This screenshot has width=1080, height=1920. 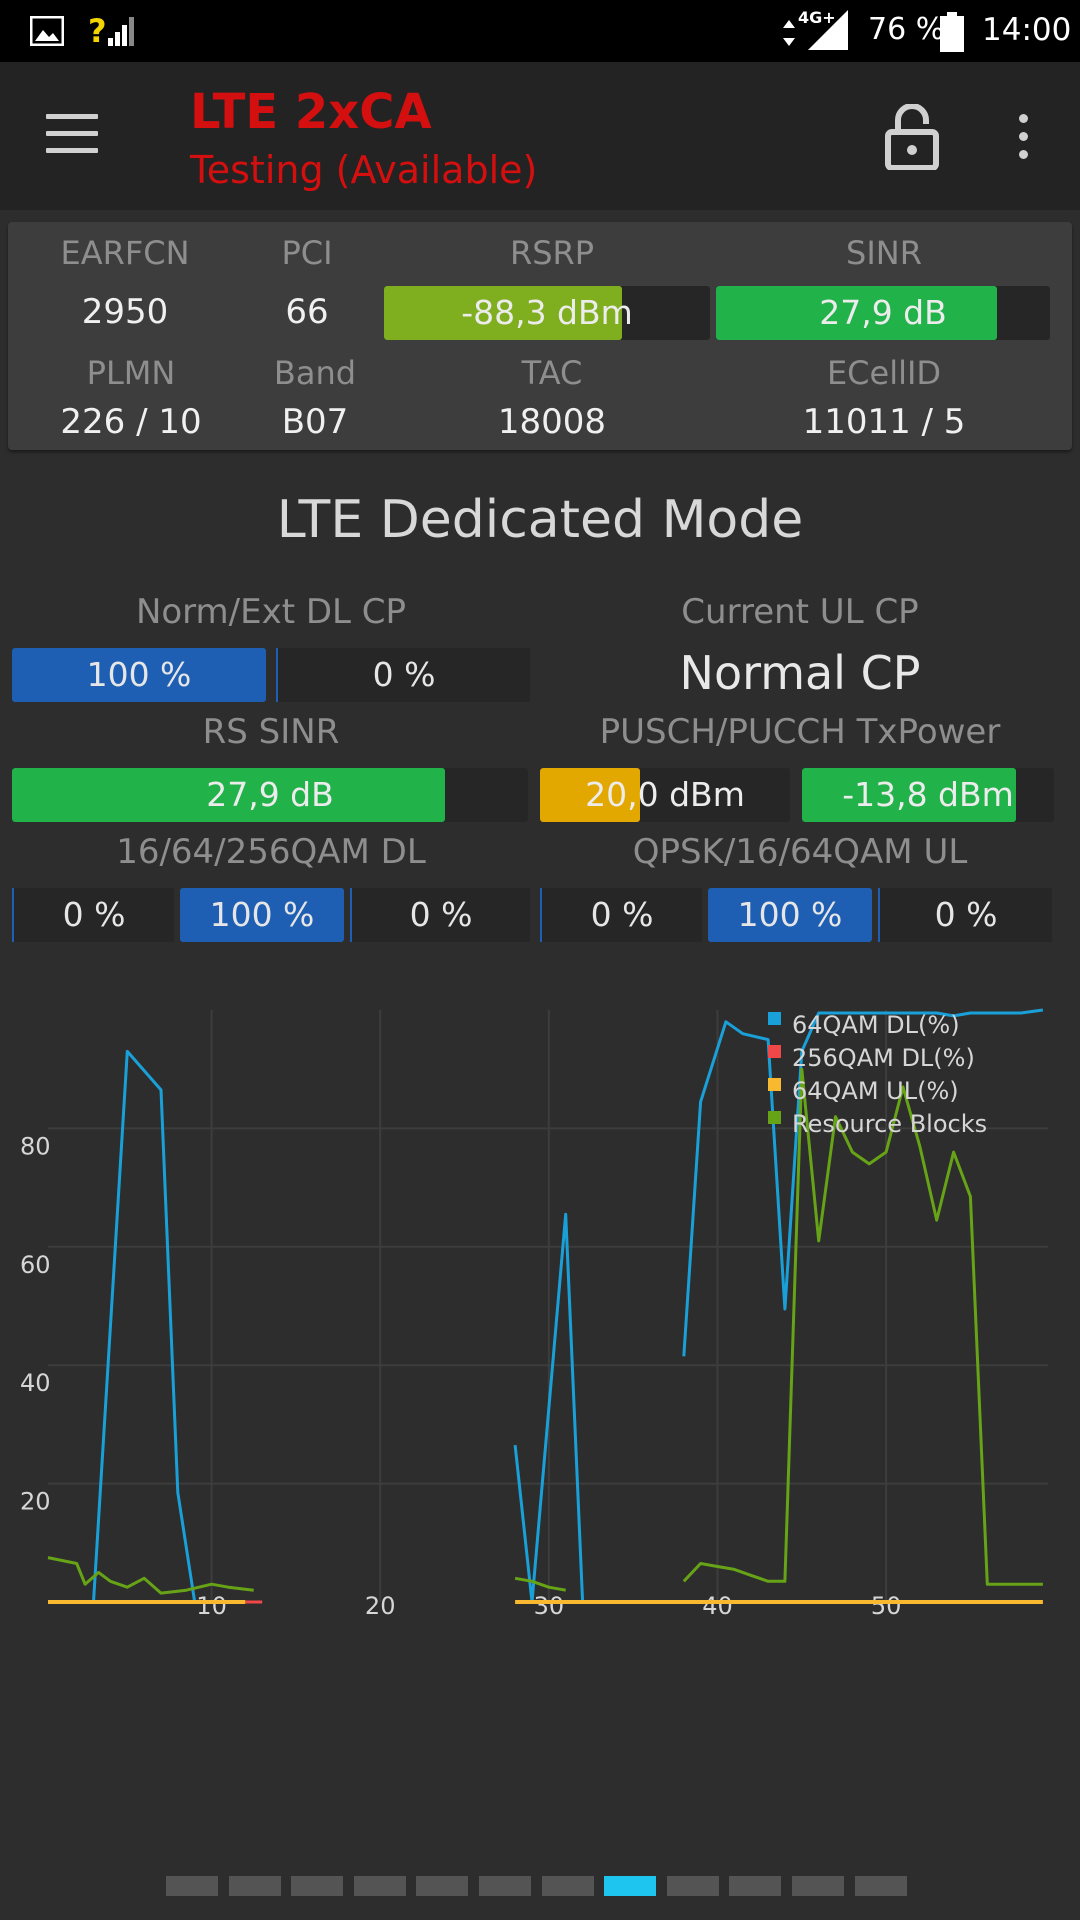 I want to click on pci-label: PCI, so click(x=307, y=253).